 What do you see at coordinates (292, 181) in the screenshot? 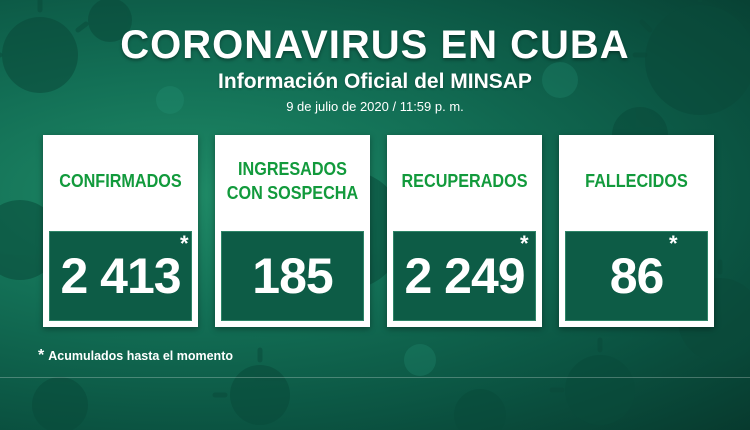
I see `card-label: INGRESADOS CON SOSPECHA` at bounding box center [292, 181].